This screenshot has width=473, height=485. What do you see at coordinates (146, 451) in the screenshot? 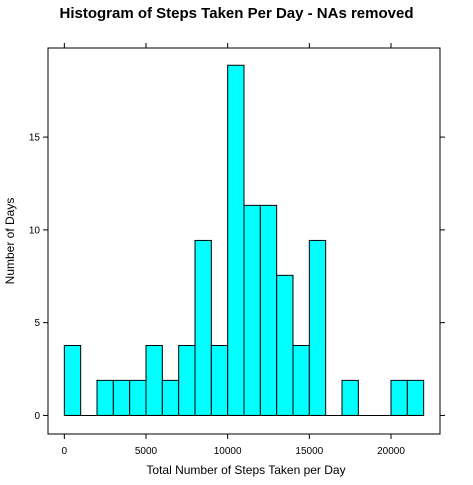
I see `x-tick-label: 5000` at bounding box center [146, 451].